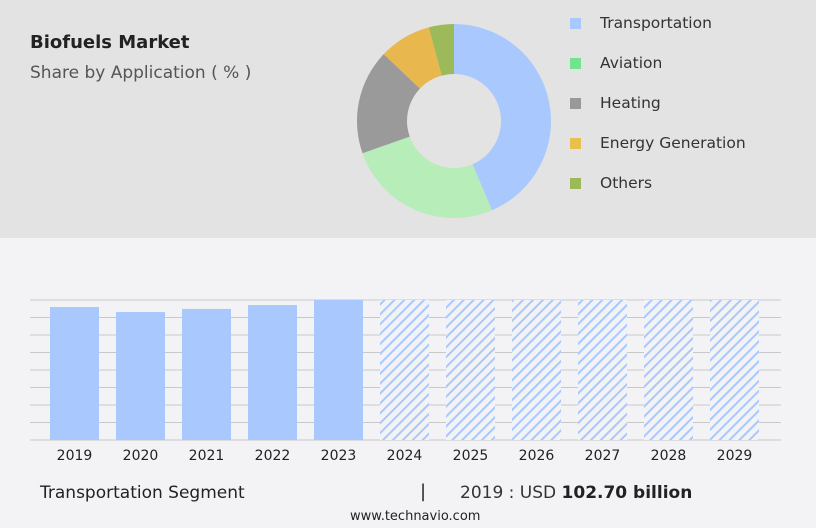  Describe the element at coordinates (508, 493) in the screenshot. I see `year-label: 2019 : USD` at that location.